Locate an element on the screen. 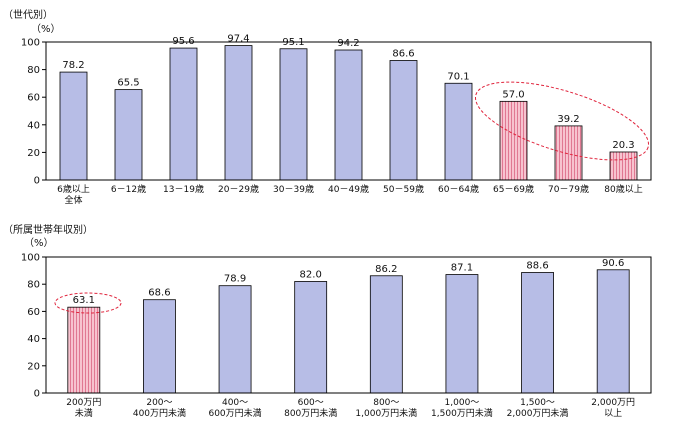 Image resolution: width=689 pixels, height=430 pixels. x-tick-label: 1,500万円未満 is located at coordinates (462, 413).